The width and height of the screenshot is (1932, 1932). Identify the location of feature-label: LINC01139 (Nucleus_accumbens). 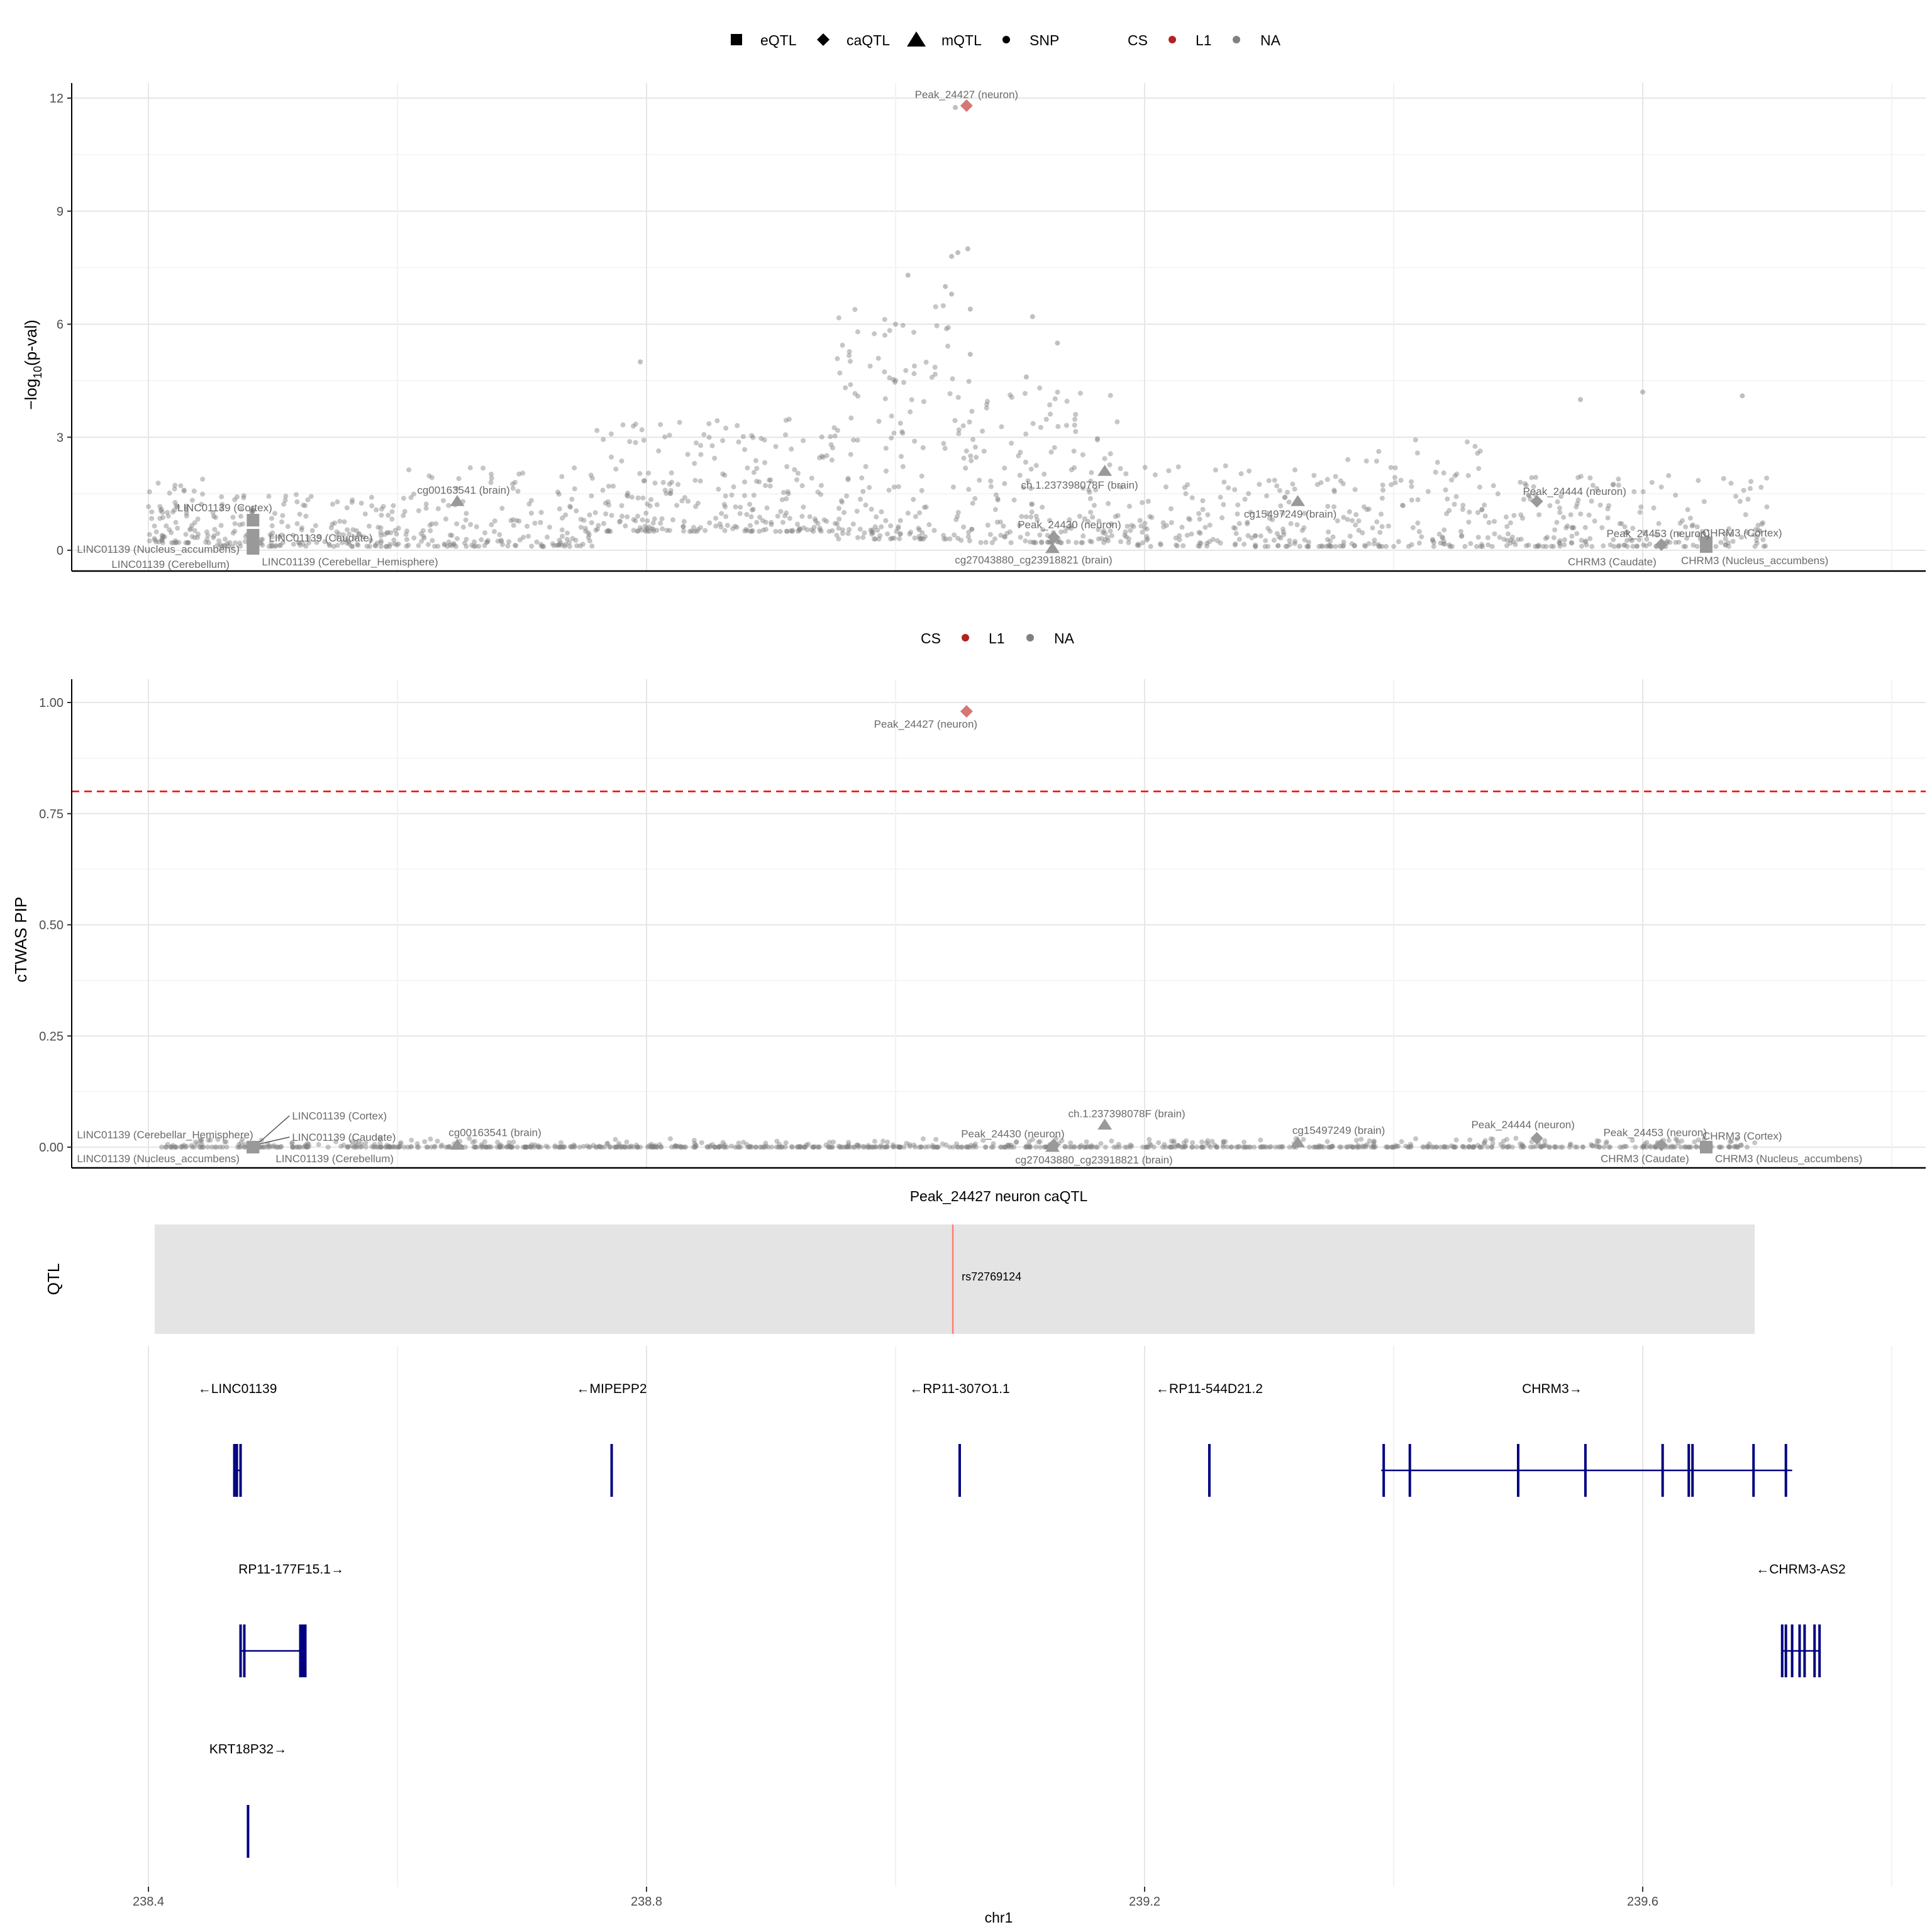
(158, 549).